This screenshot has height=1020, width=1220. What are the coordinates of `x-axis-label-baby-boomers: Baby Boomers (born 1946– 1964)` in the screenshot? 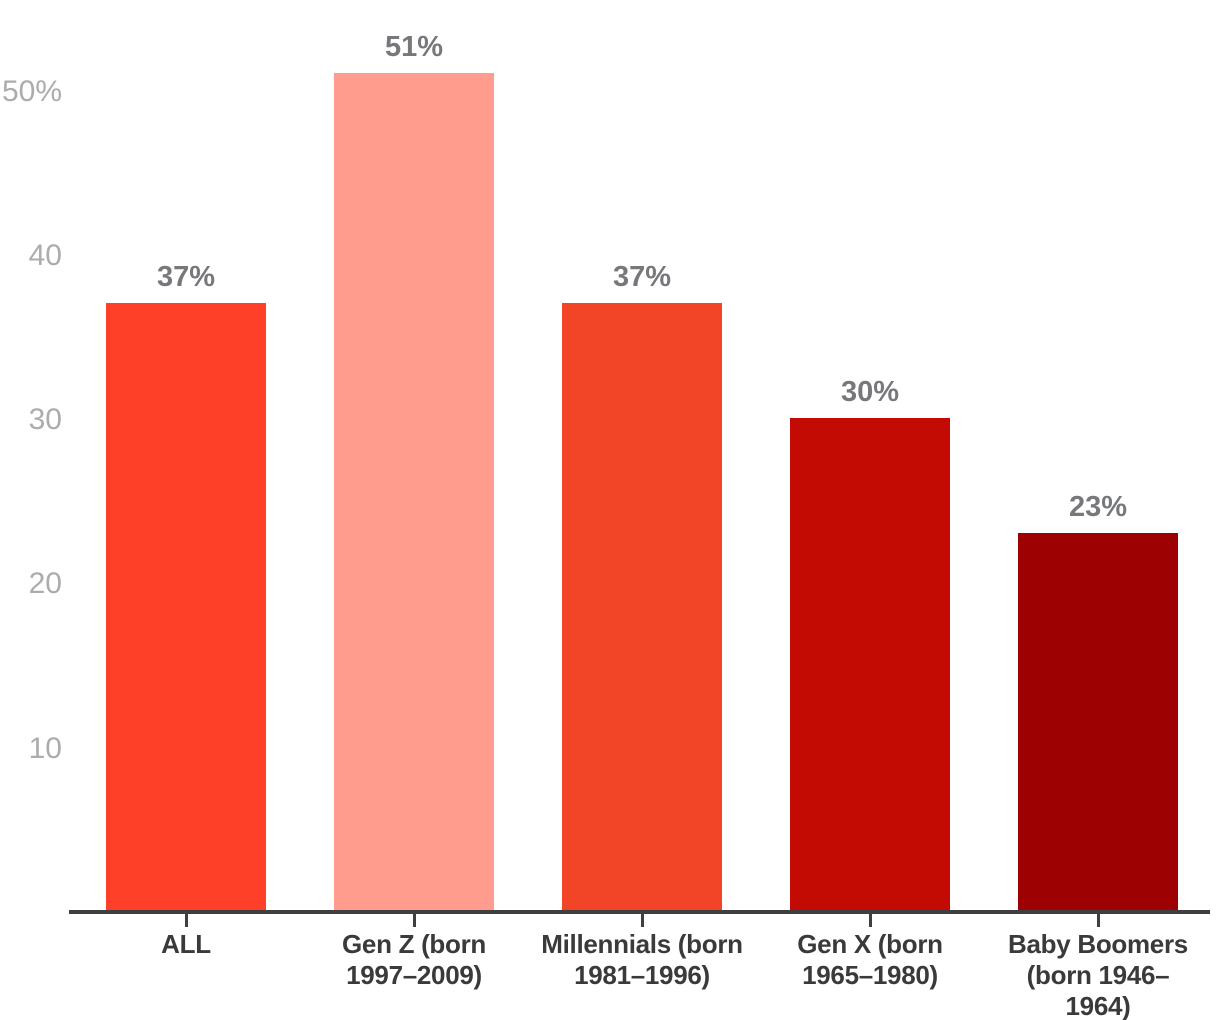 It's located at (1098, 974).